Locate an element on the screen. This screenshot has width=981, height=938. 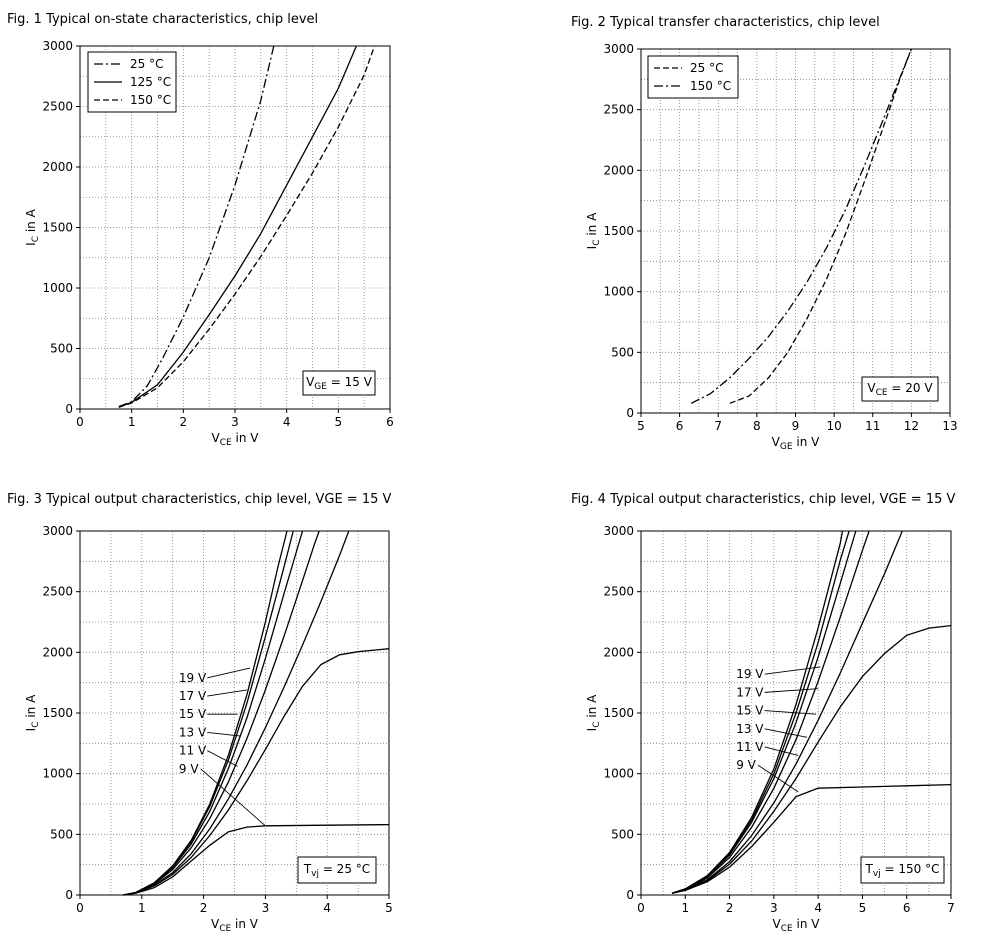
curve-label: 13 V is located at coordinates (750, 729).